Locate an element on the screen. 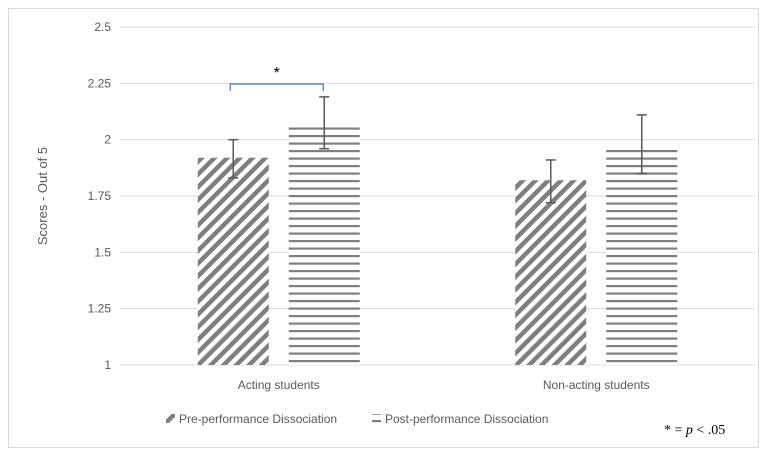  significance-note: * = p < .05 is located at coordinates (694, 431).